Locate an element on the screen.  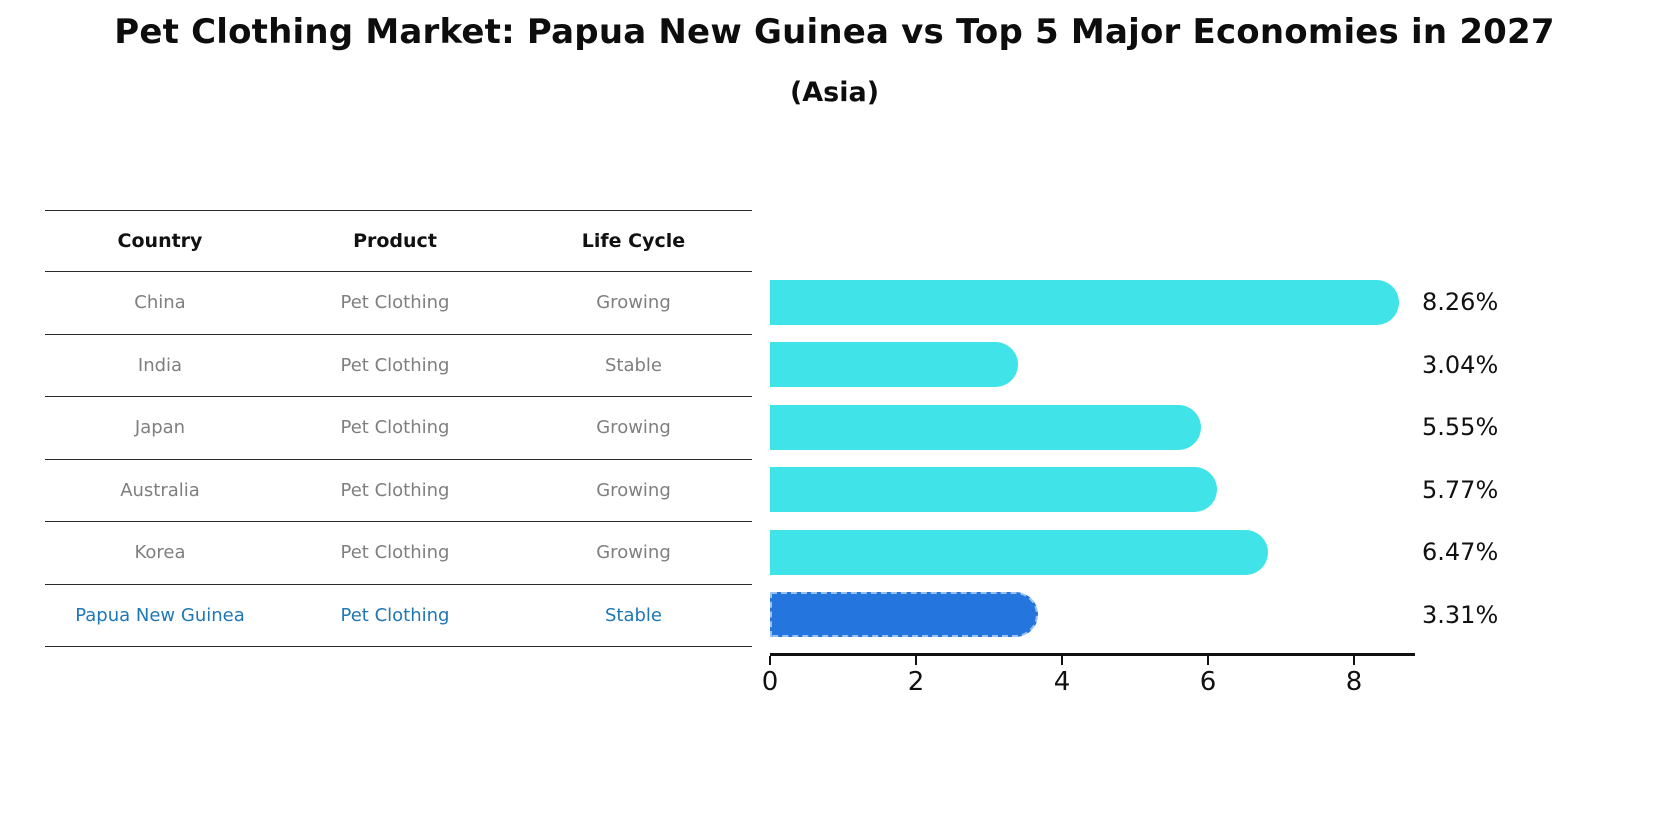
value-label-india: 3.04% is located at coordinates (1460, 364).